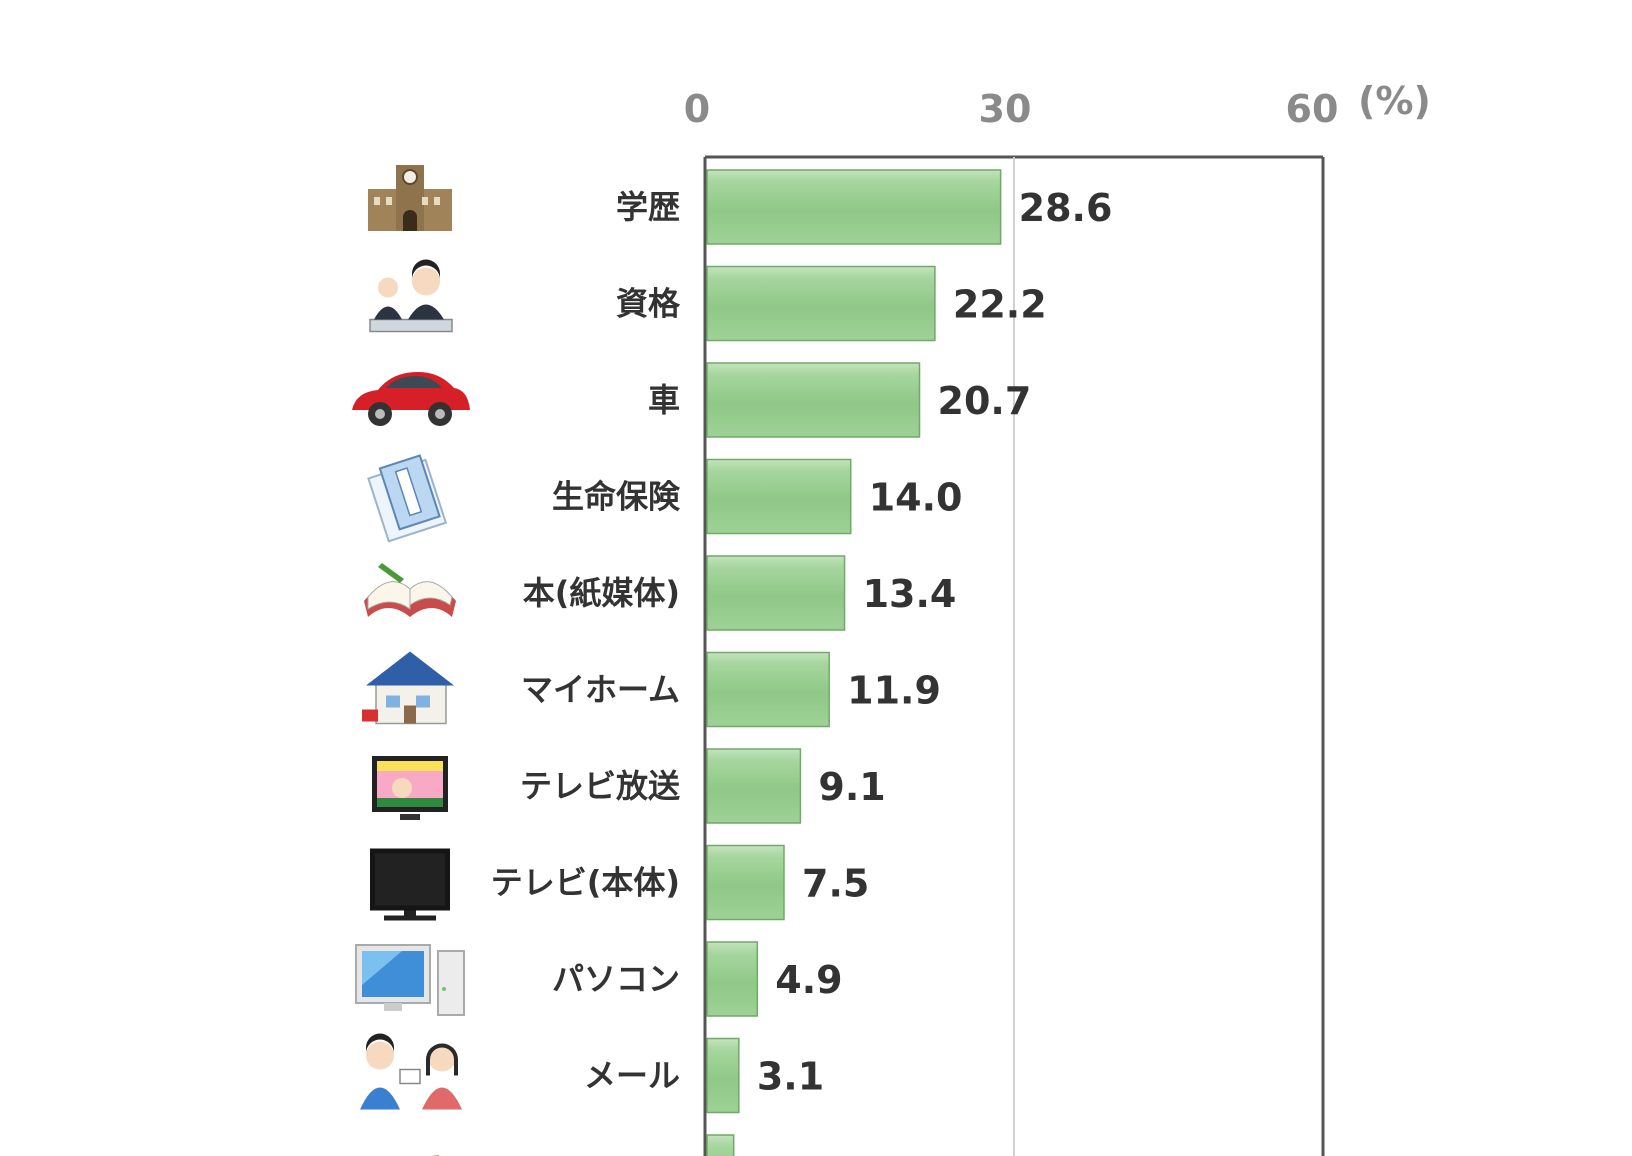 The width and height of the screenshot is (1632, 1156). I want to click on icons-group, so click(411, 660).